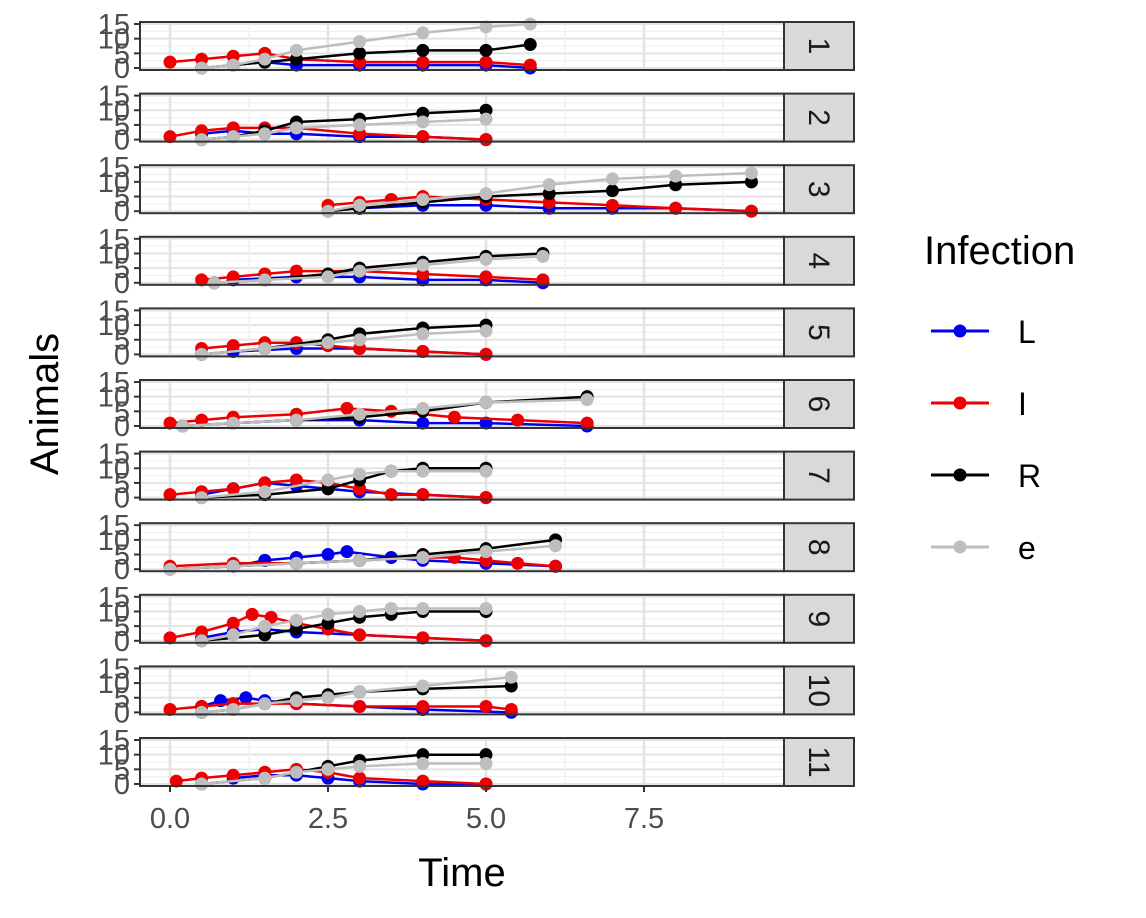  What do you see at coordinates (999, 251) in the screenshot?
I see `legend-title: Infection` at bounding box center [999, 251].